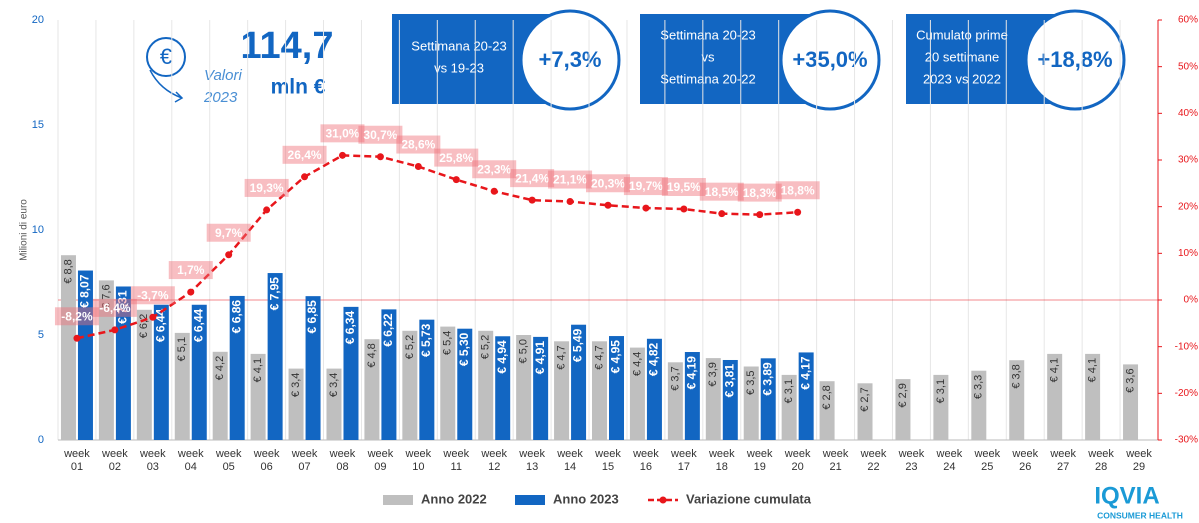 This screenshot has height=523, width=1199. I want to click on y2-tick-label: -10%, so click(1186, 346).